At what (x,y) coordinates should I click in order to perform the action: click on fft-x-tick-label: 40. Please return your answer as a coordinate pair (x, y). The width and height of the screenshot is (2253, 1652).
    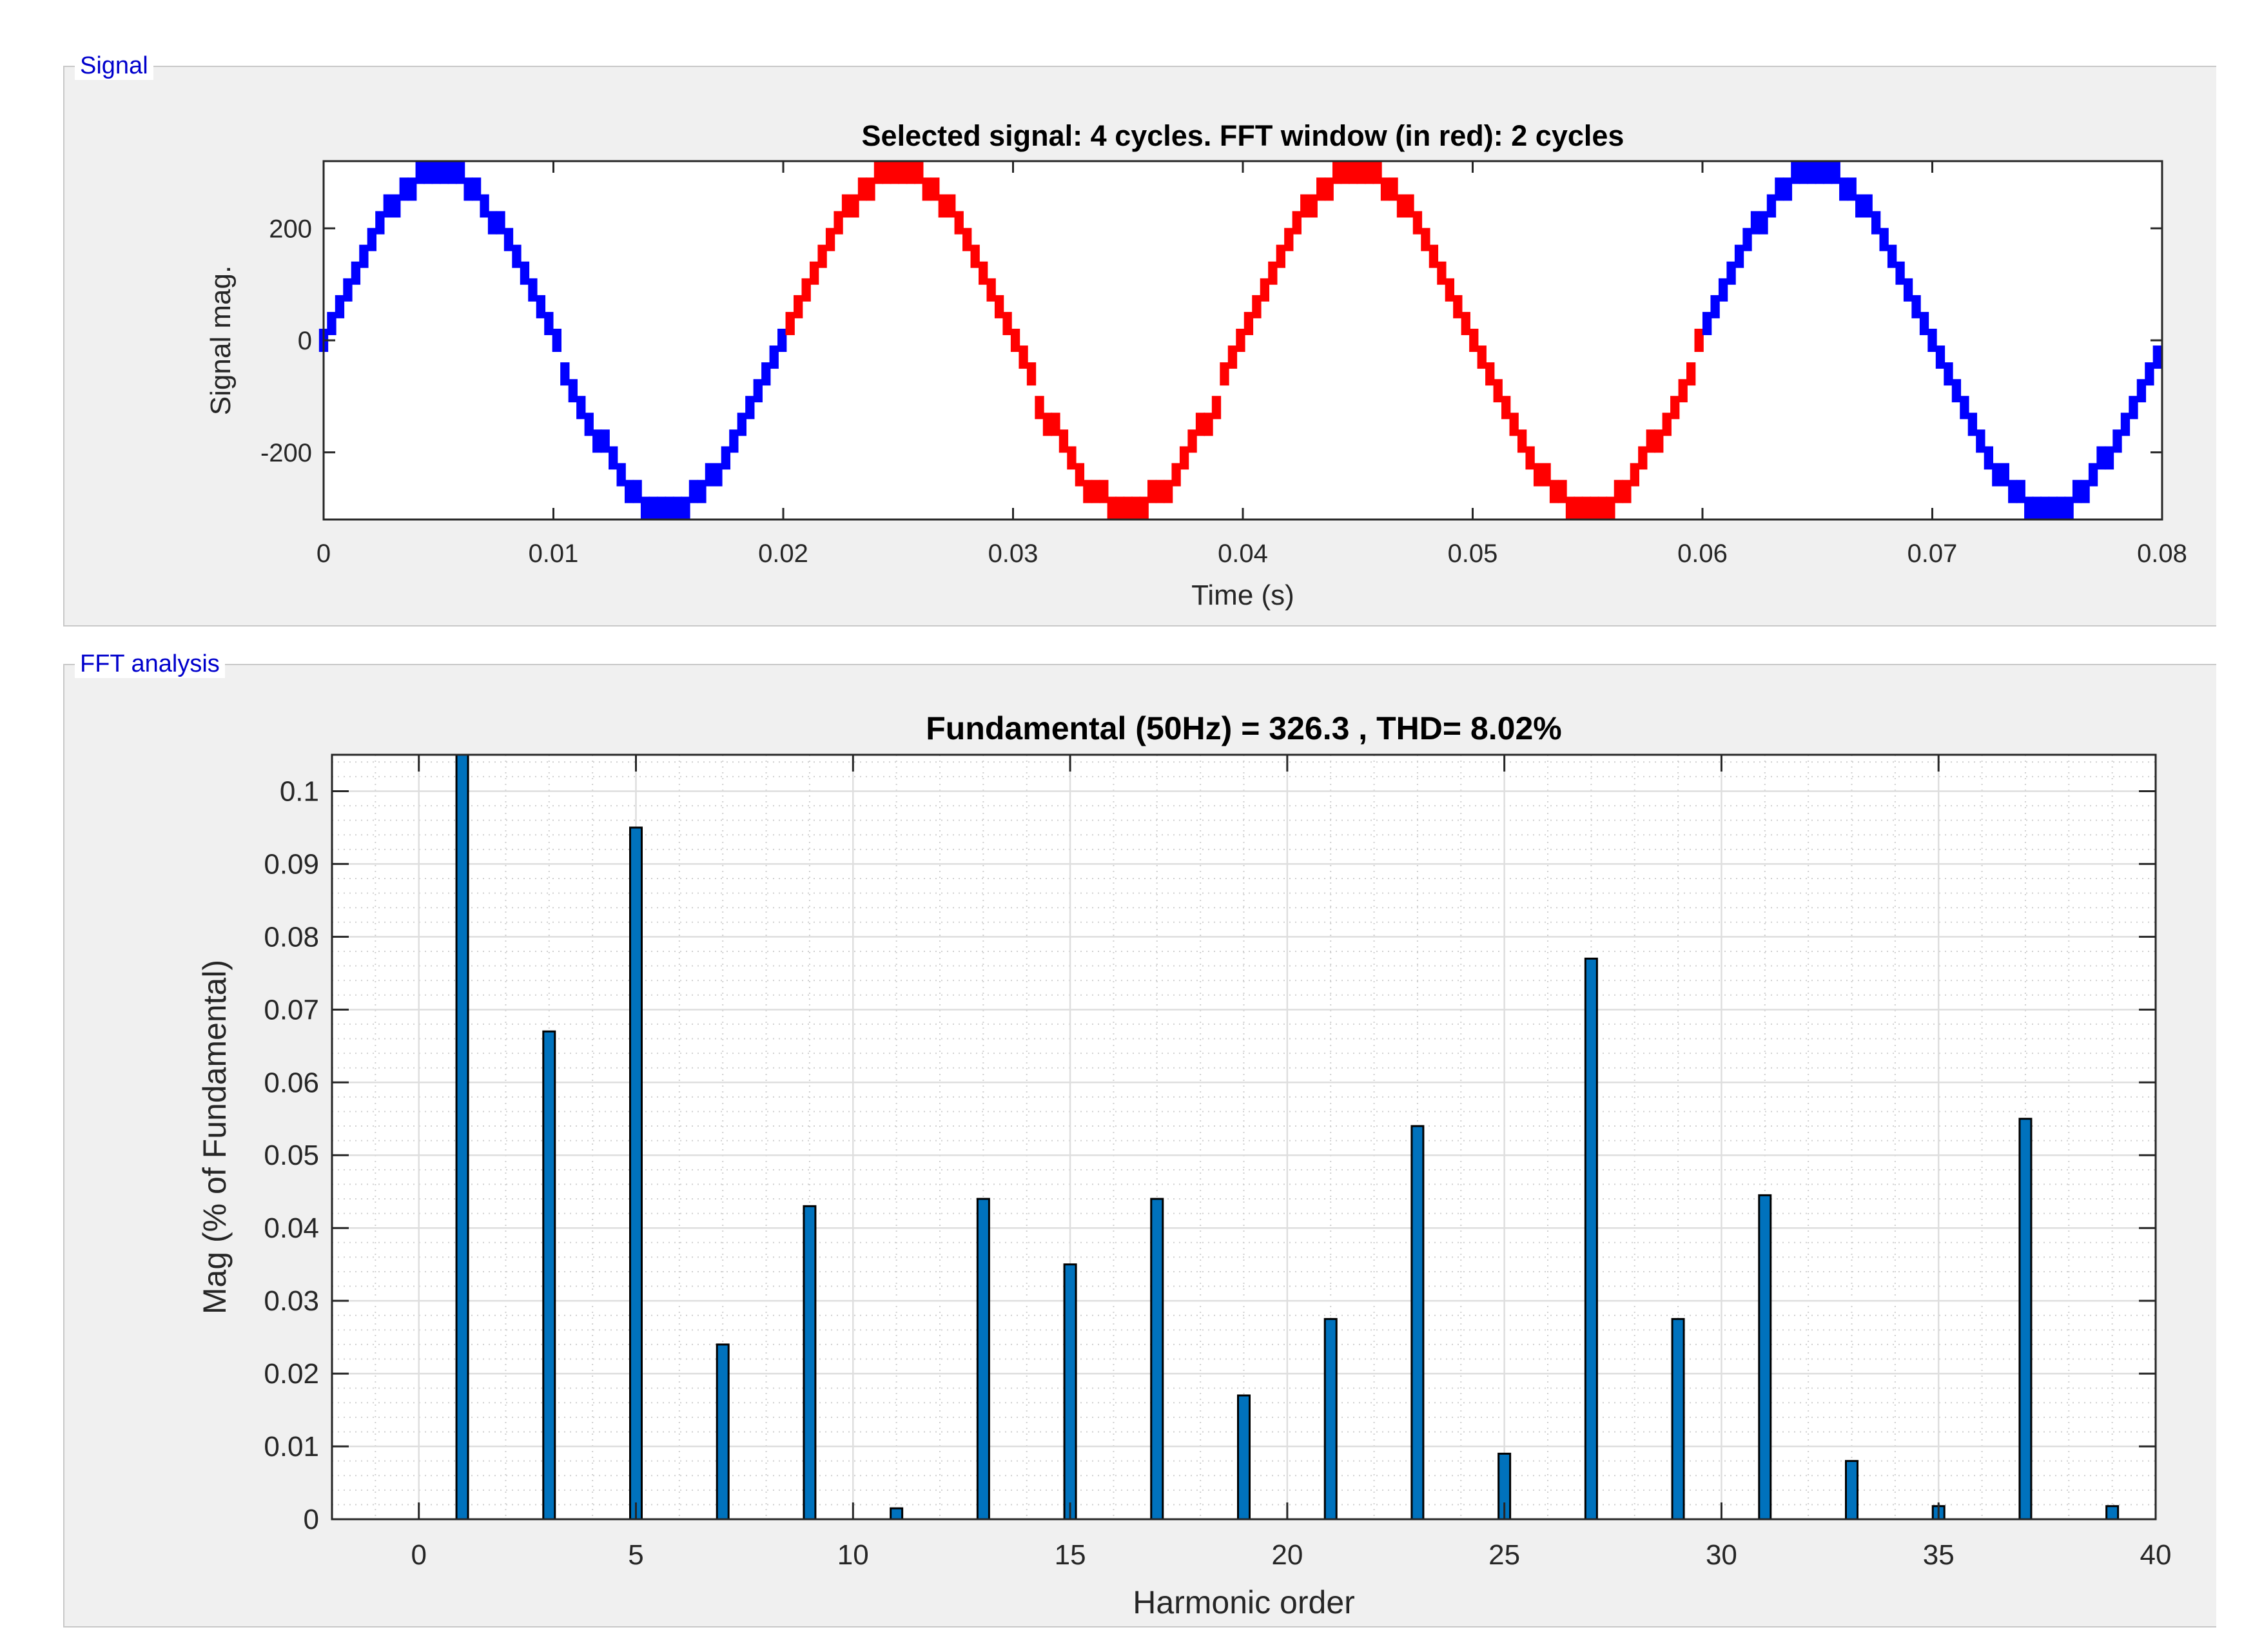
    Looking at the image, I should click on (2156, 1555).